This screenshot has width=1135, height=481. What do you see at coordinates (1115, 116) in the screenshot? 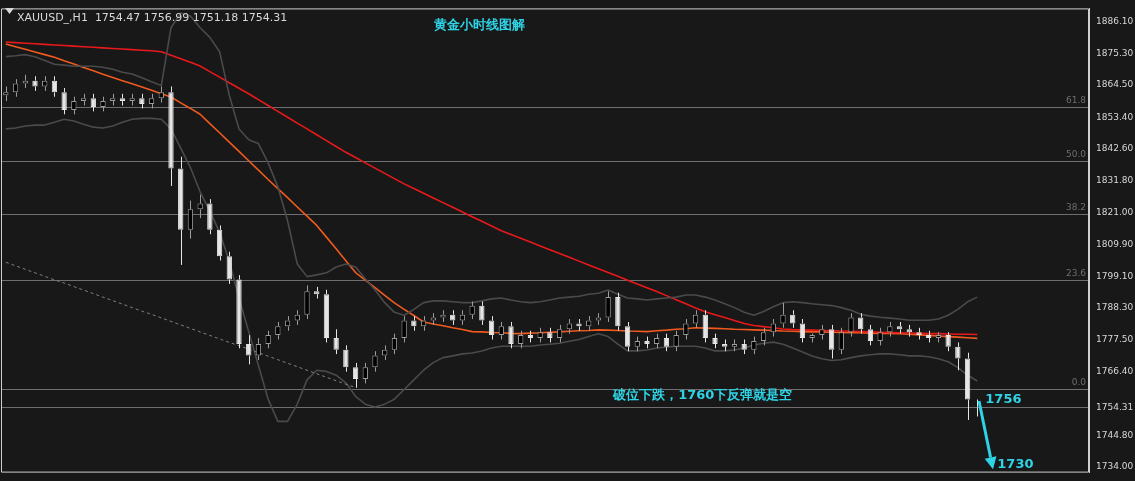
I see `y-tick-label: 1853.40` at bounding box center [1115, 116].